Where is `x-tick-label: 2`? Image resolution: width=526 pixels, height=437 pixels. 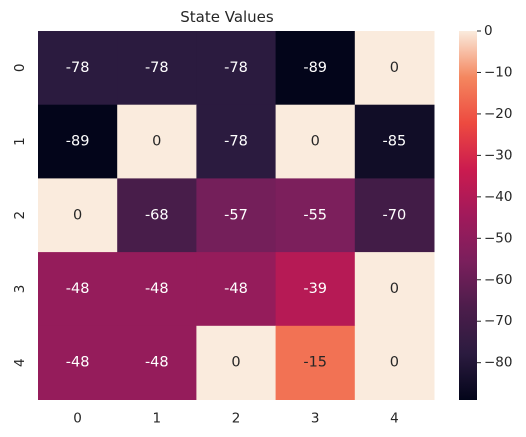
x-tick-label: 2 is located at coordinates (236, 419).